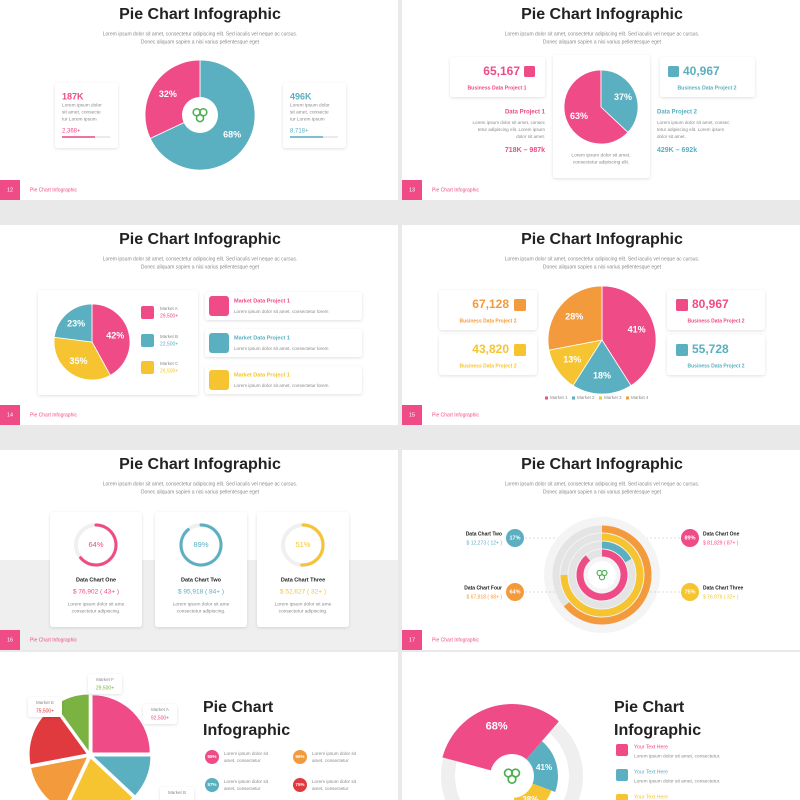 The image size is (800, 800). I want to click on callout-value: 92,500+, so click(160, 718).